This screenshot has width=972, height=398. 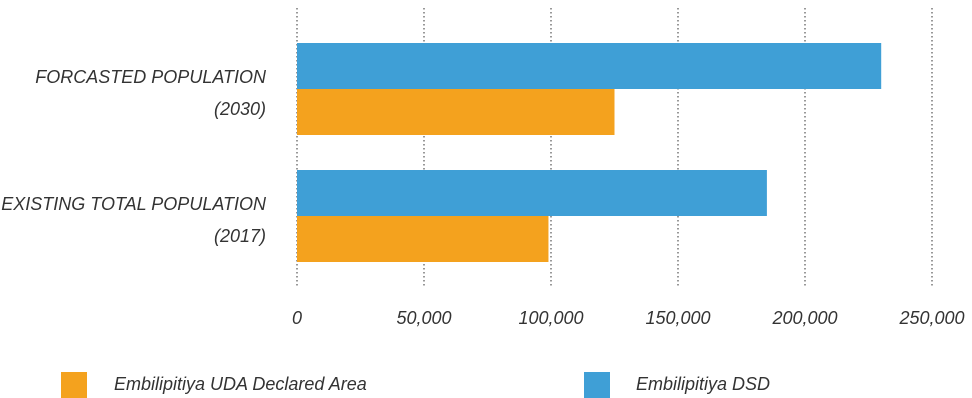 What do you see at coordinates (423, 318) in the screenshot?
I see `x-tick-label: 50,000` at bounding box center [423, 318].